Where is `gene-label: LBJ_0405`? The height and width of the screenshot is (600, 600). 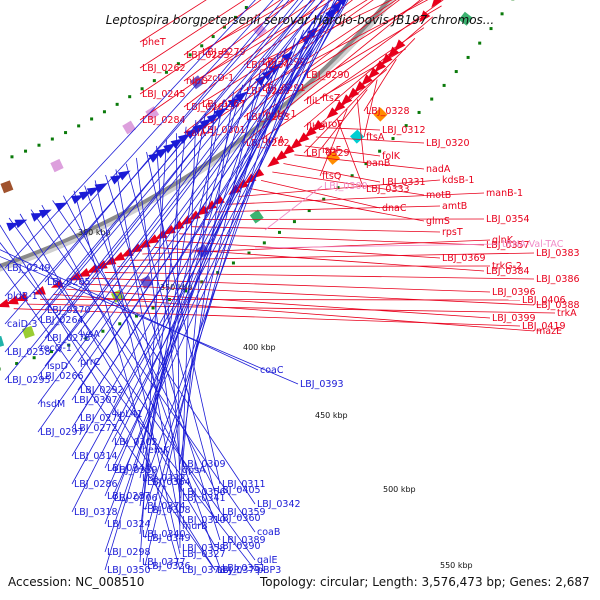 gene-label: LBJ_0405 is located at coordinates (239, 490).